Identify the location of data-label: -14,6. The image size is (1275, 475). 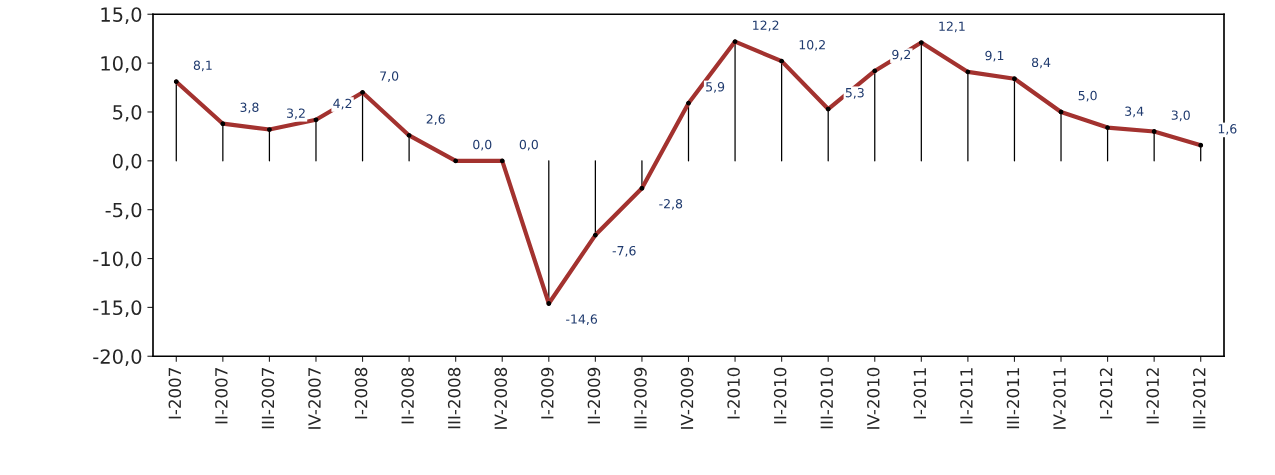
(582, 320).